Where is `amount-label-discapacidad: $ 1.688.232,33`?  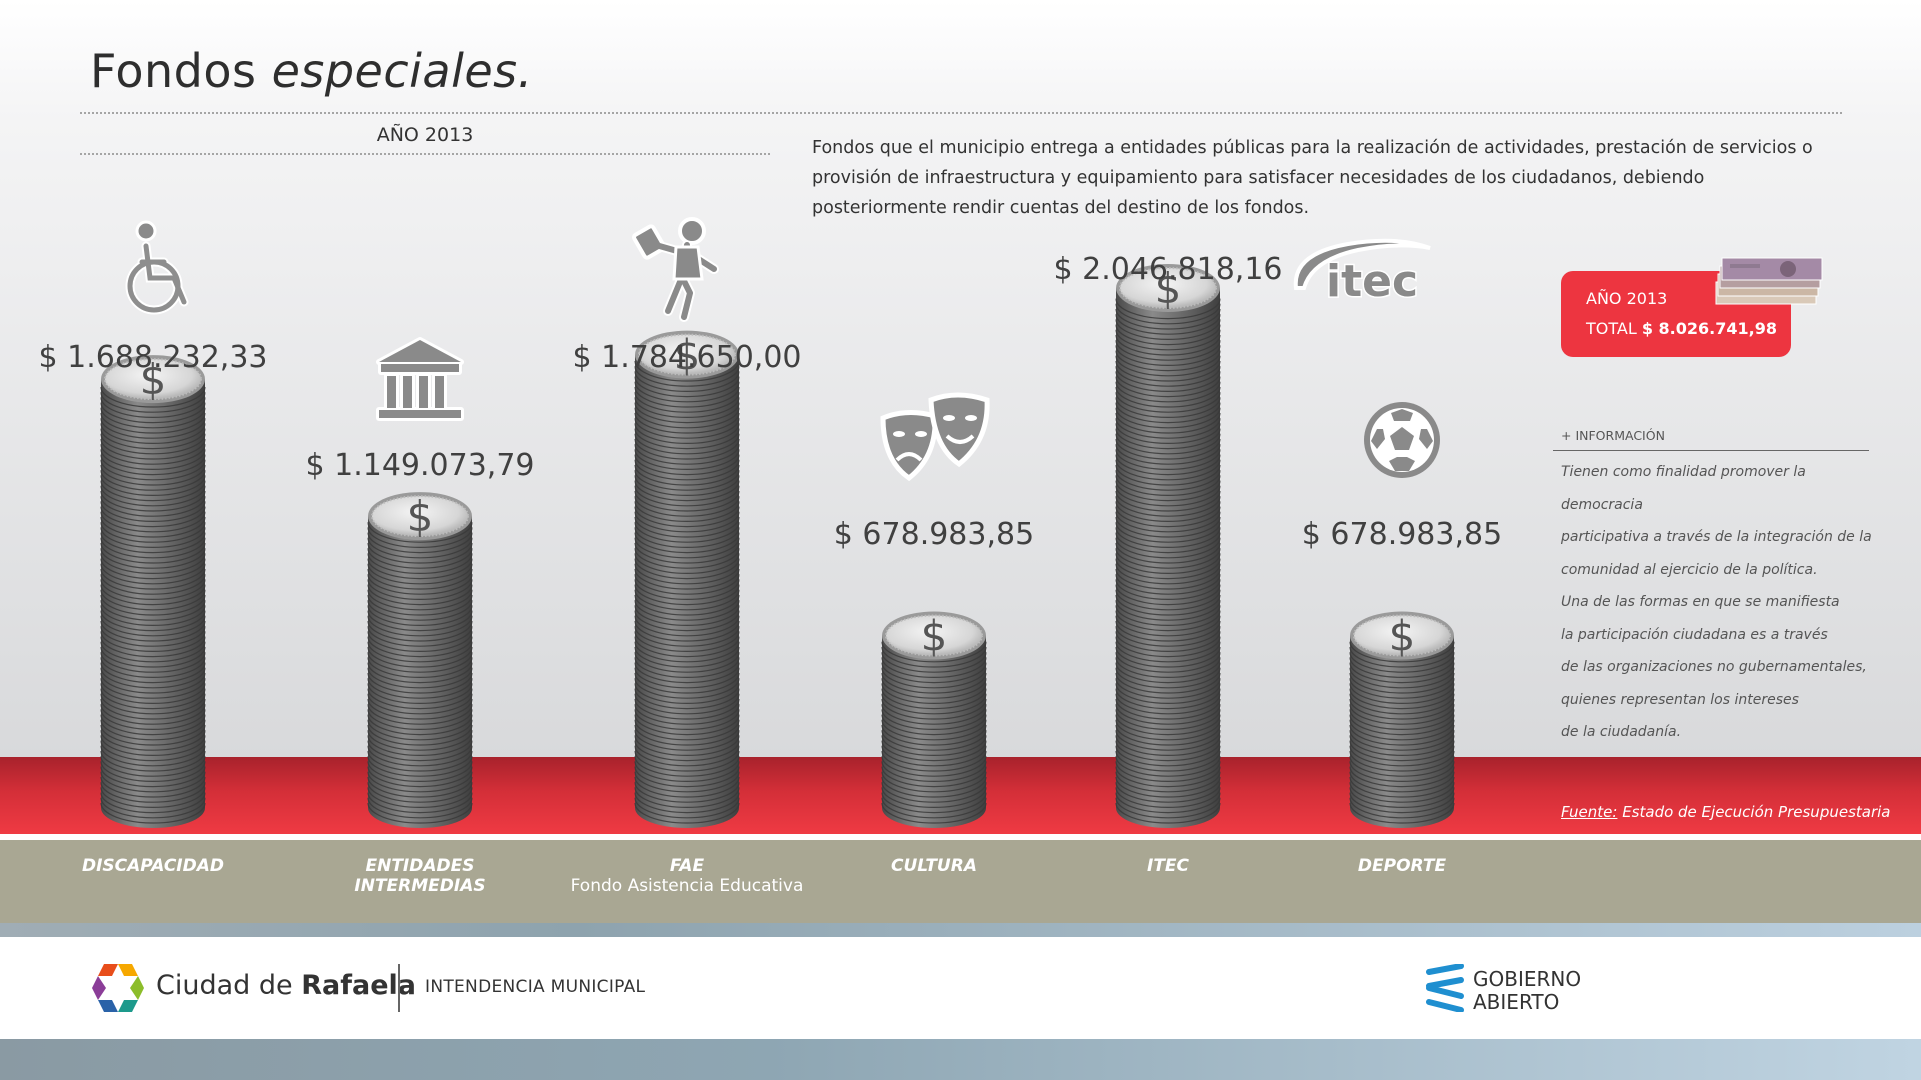
amount-label-discapacidad: $ 1.688.232,33 is located at coordinates (153, 357).